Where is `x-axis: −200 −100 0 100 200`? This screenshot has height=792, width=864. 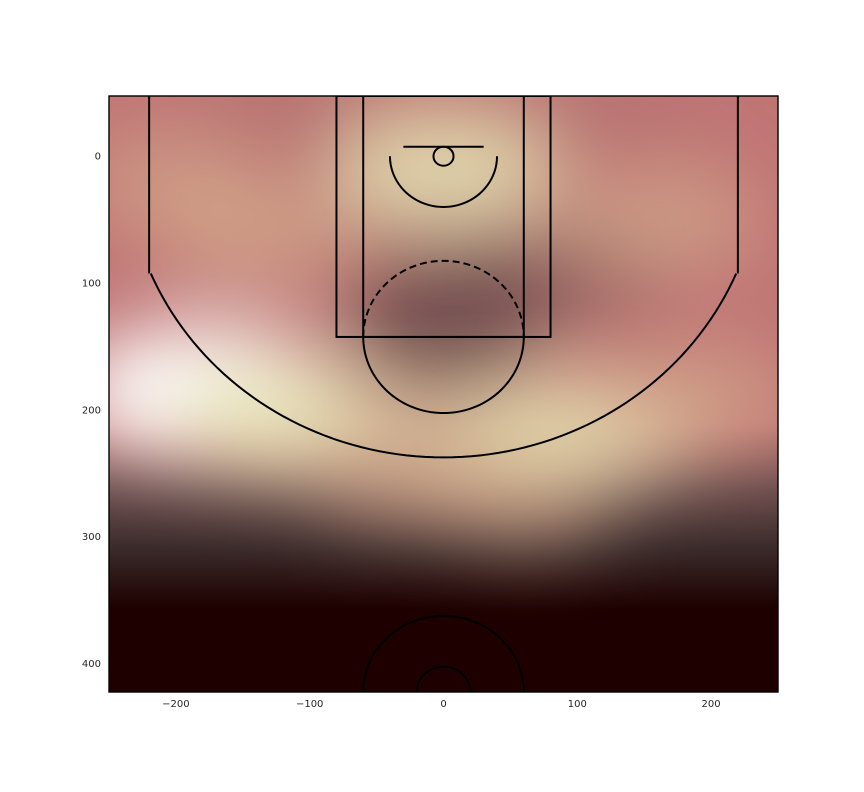
x-axis: −200 −100 0 100 200 is located at coordinates (441, 704).